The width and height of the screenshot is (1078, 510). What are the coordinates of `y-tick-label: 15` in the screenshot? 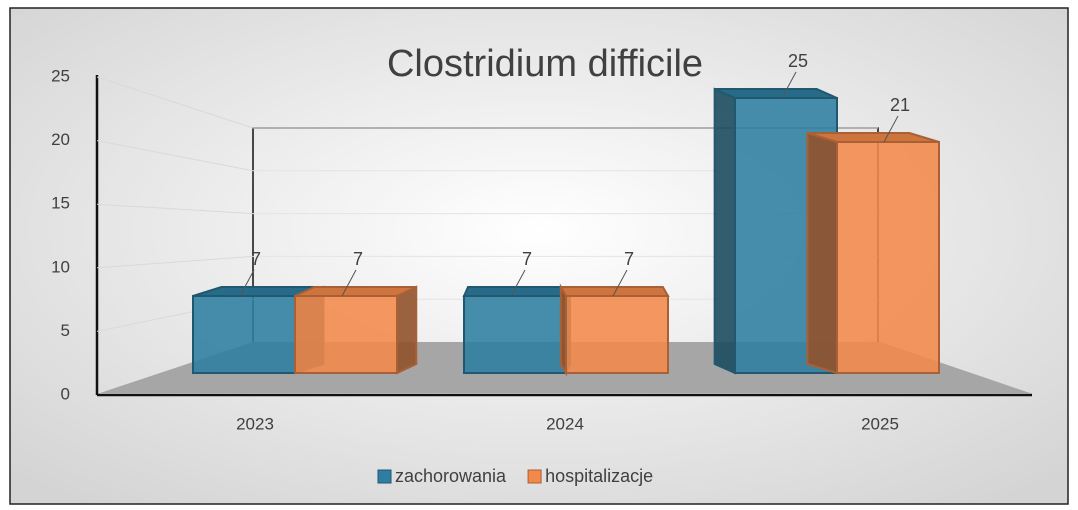 It's located at (60, 203).